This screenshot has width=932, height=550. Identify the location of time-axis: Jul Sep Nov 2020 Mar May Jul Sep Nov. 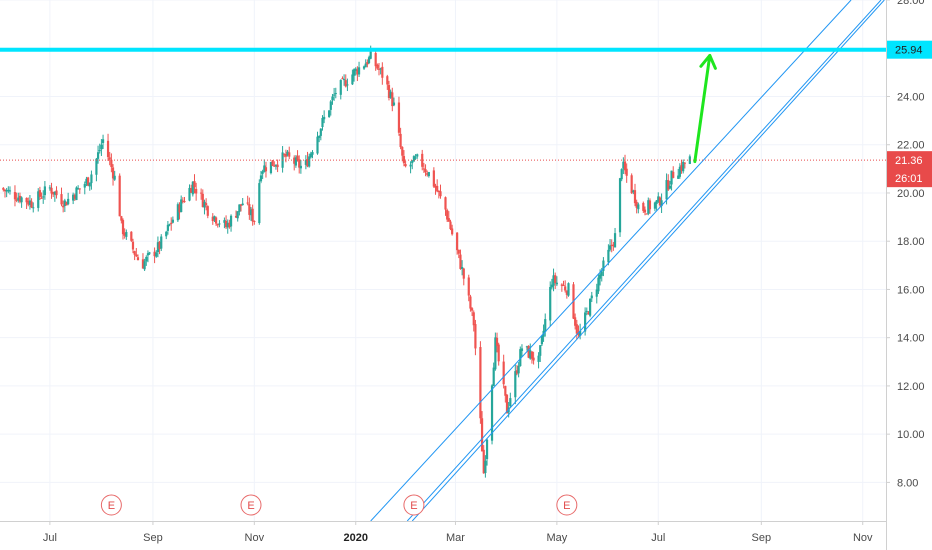
(443, 535).